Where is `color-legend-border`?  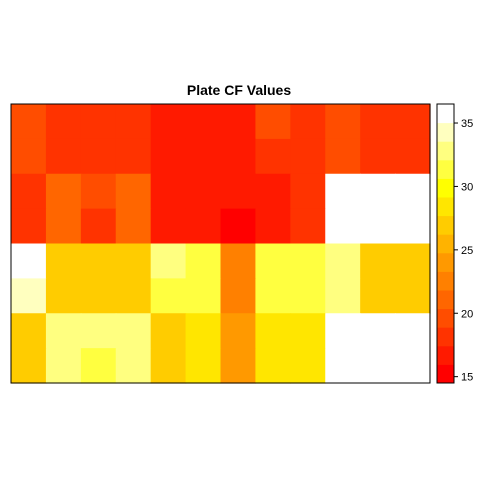 color-legend-border is located at coordinates (445, 243).